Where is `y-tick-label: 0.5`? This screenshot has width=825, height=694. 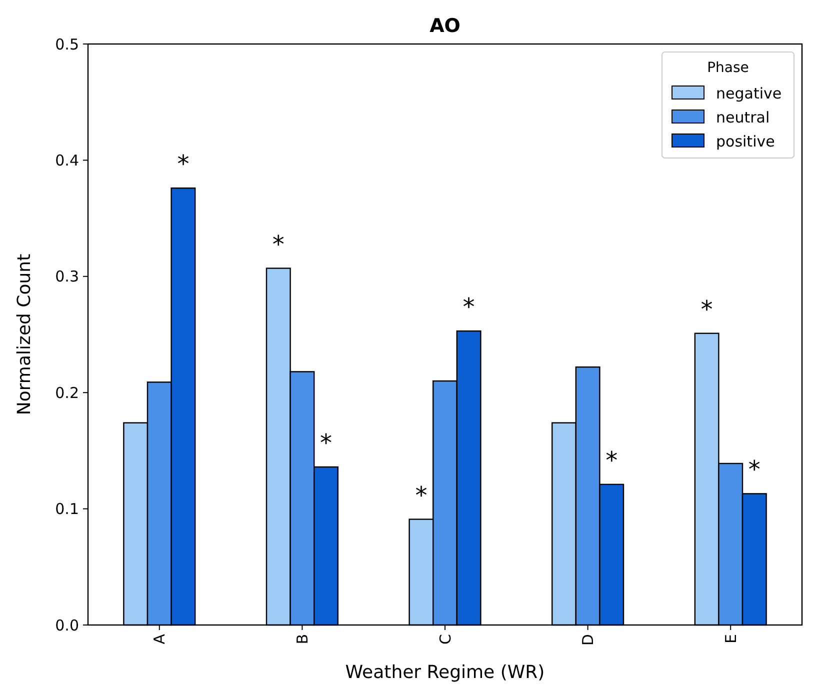 y-tick-label: 0.5 is located at coordinates (67, 44).